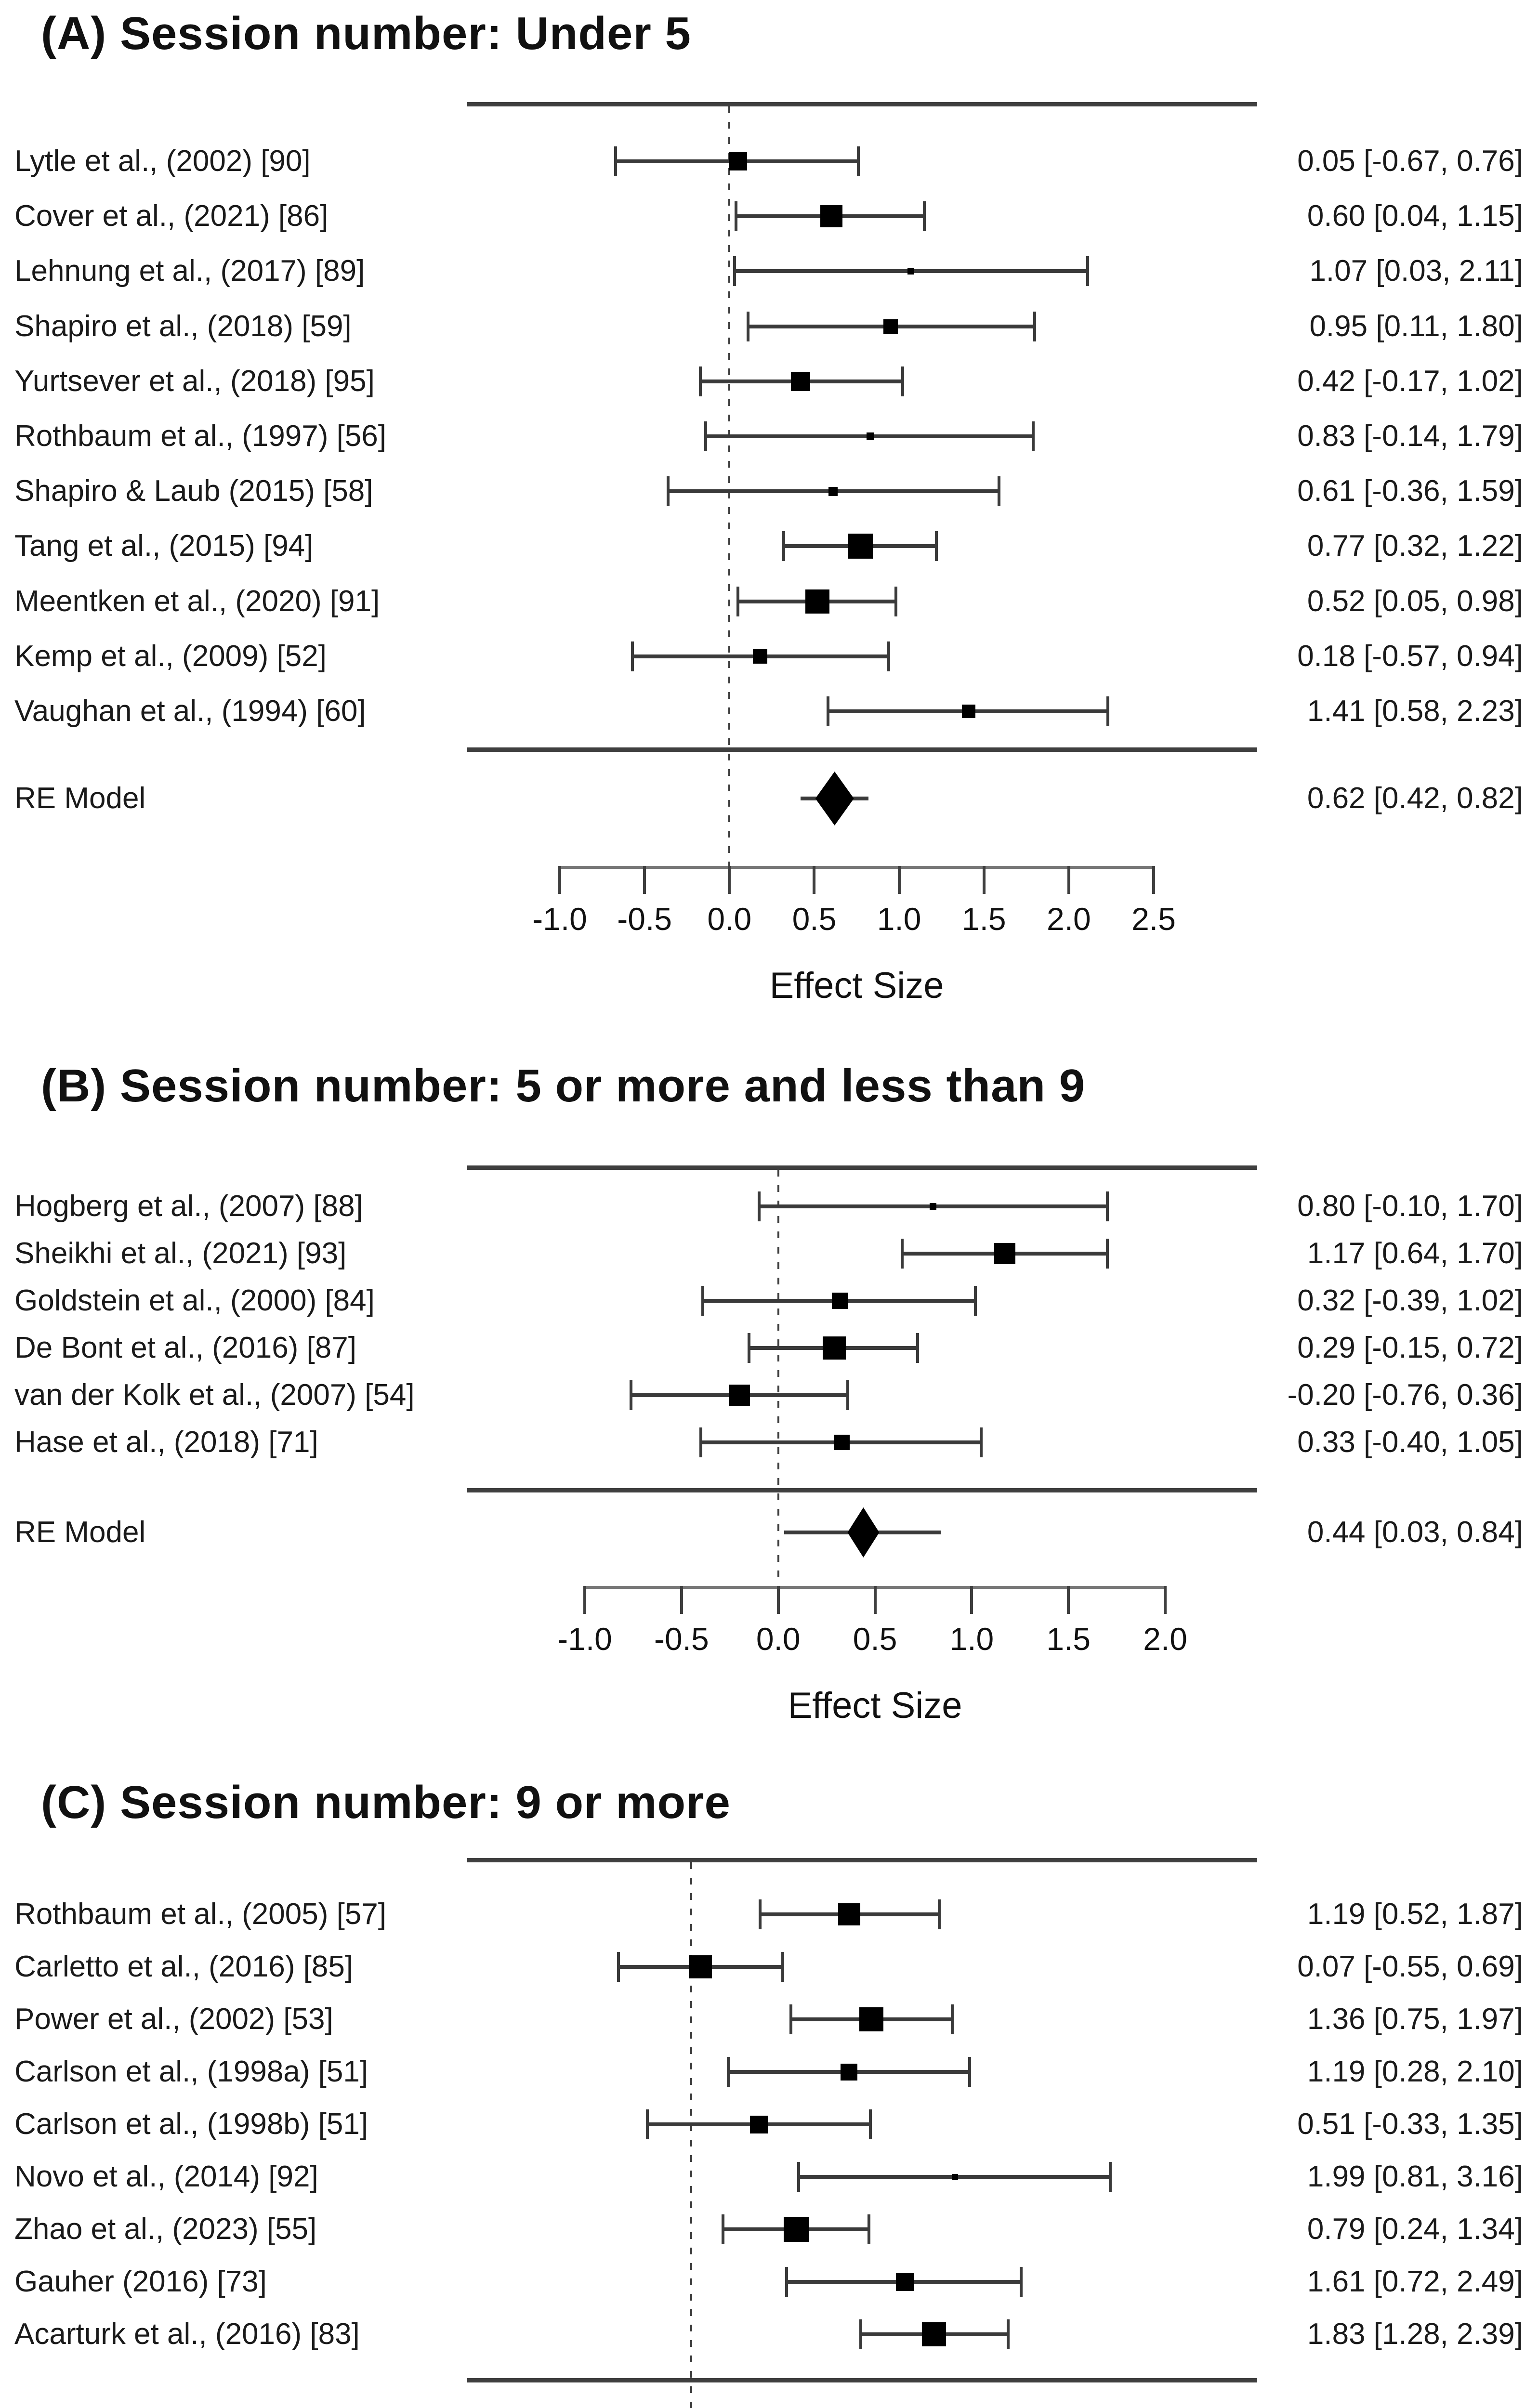  I want to click on study-label: Lytle et al., (2002) [90], so click(162, 161).